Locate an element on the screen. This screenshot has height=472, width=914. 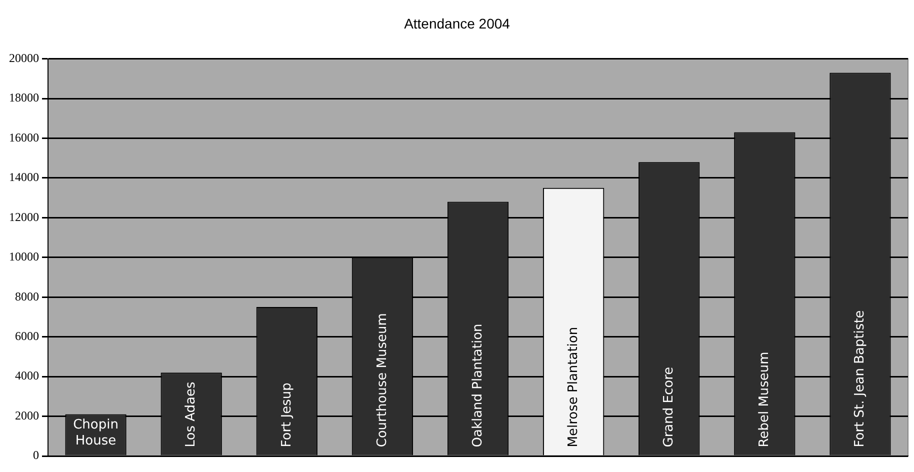
x-tick-label: Grand Ecore is located at coordinates (668, 407).